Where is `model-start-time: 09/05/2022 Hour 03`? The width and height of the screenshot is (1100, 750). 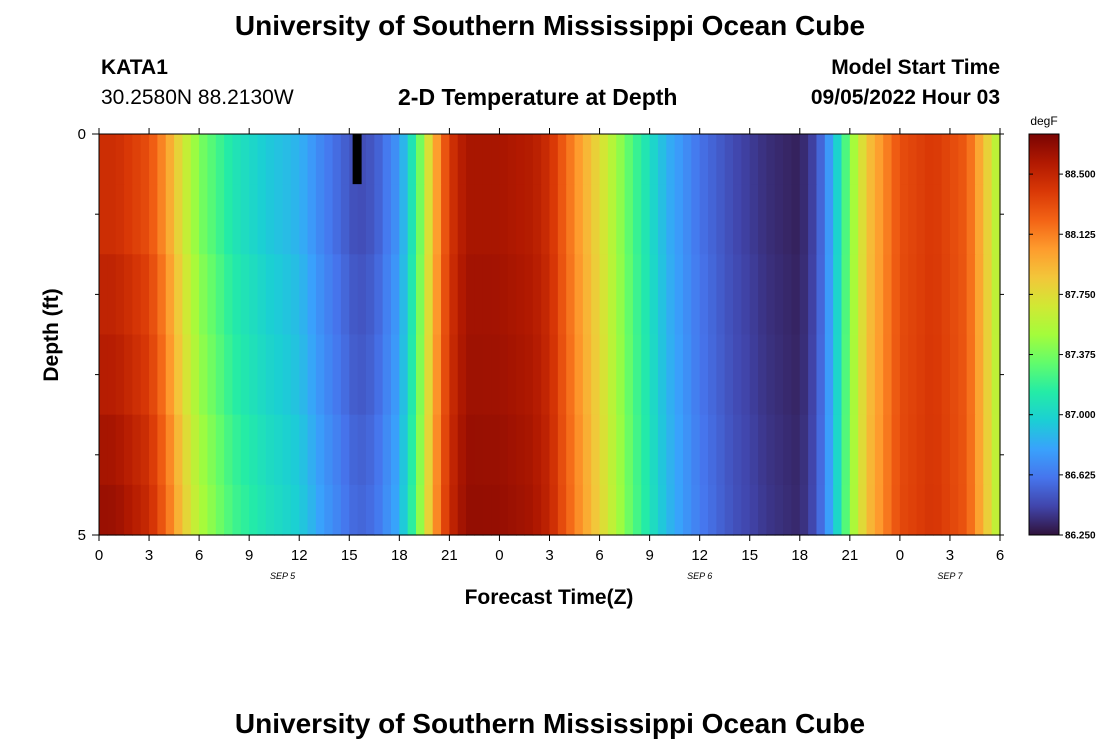 model-start-time: 09/05/2022 Hour 03 is located at coordinates (905, 97).